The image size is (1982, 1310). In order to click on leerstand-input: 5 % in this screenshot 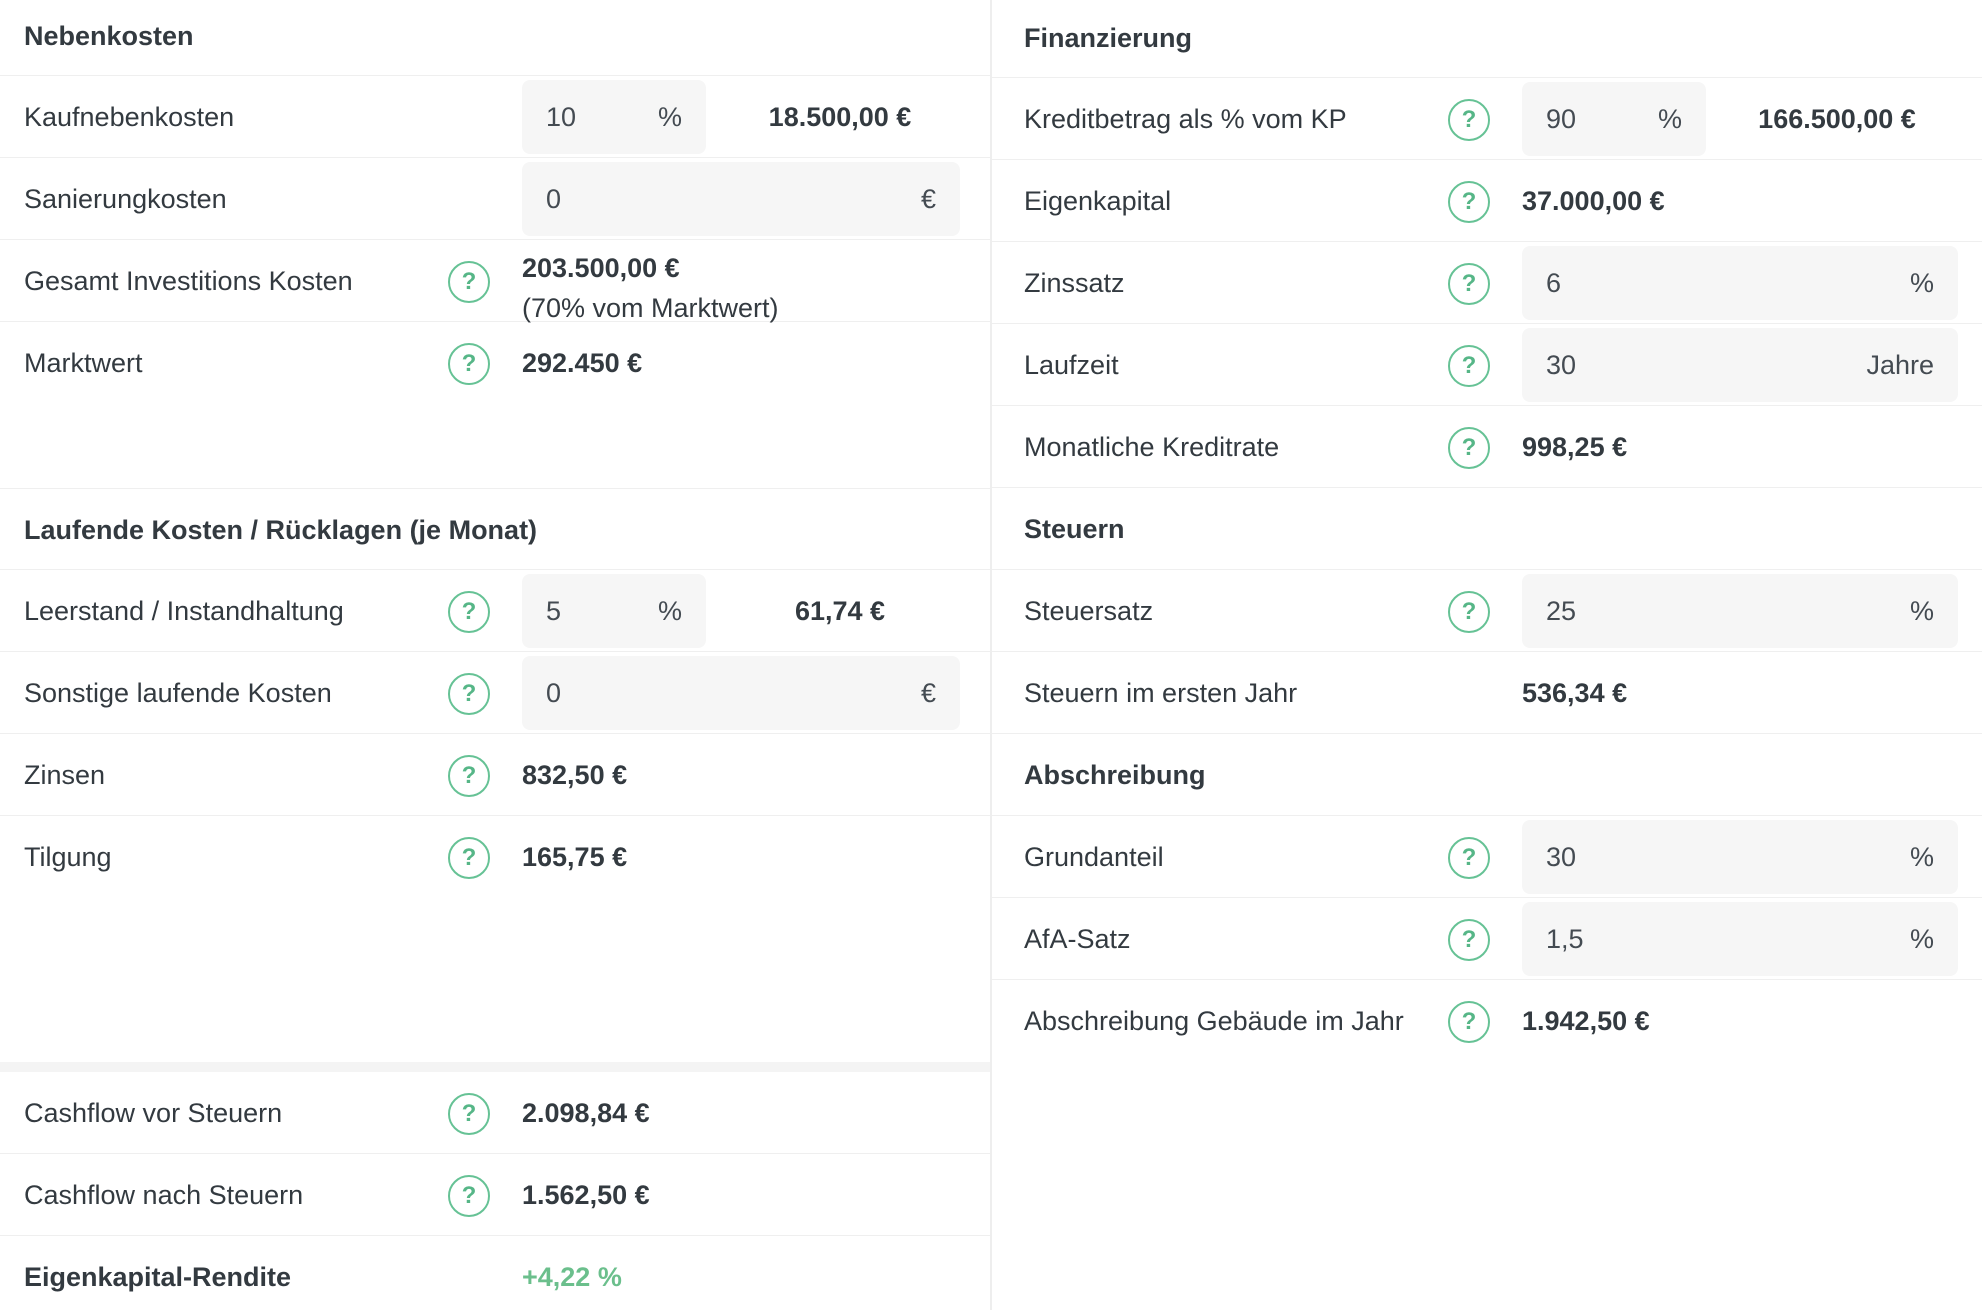, I will do `click(614, 611)`.